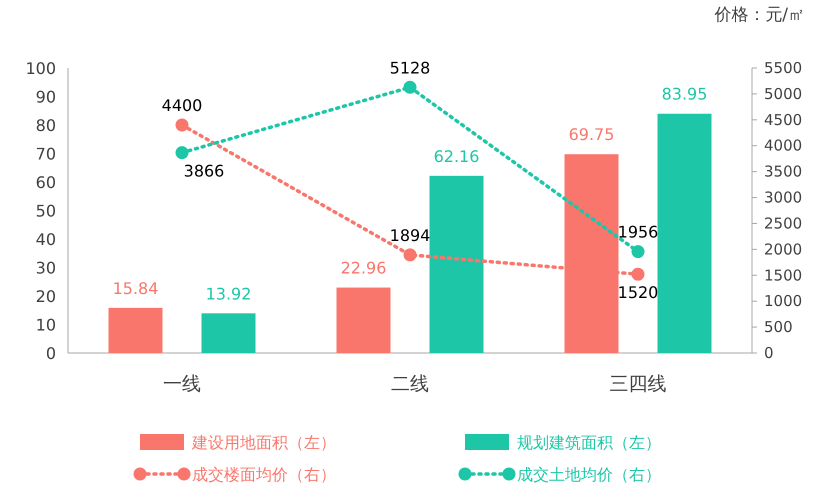 Image resolution: width=813 pixels, height=485 pixels. What do you see at coordinates (46, 211) in the screenshot?
I see `y-tick-label: 50` at bounding box center [46, 211].